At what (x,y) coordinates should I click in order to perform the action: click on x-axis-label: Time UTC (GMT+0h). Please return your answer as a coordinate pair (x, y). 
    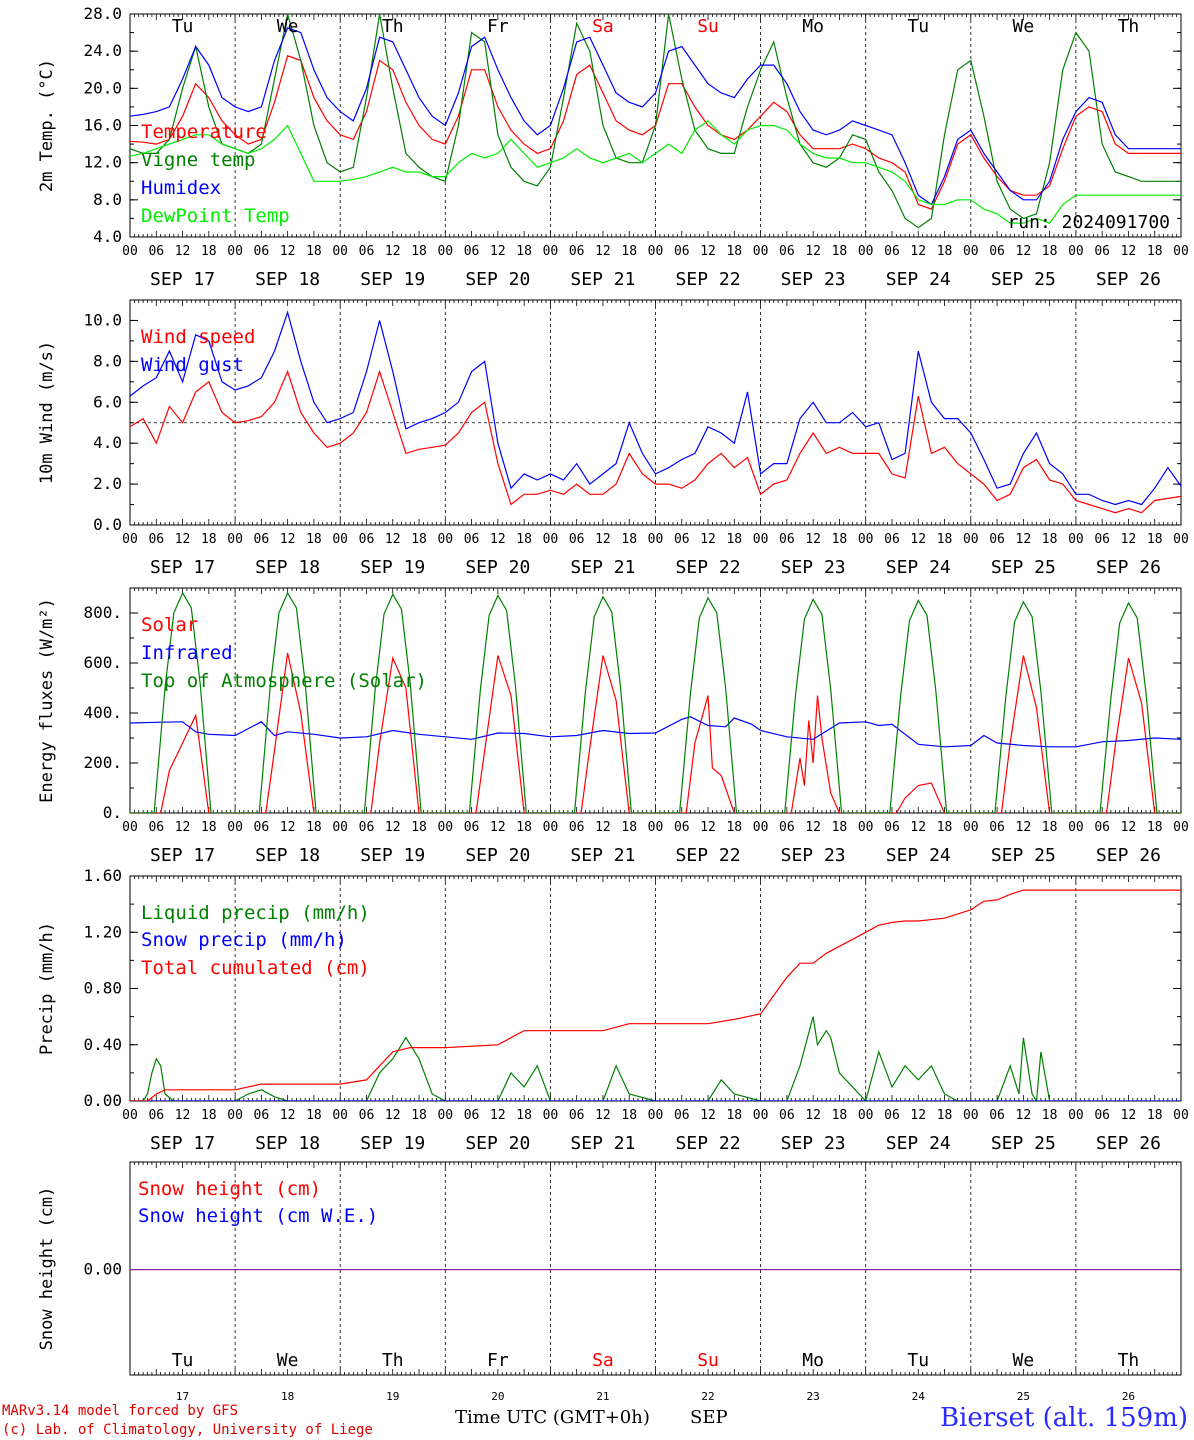
    Looking at the image, I should click on (552, 1417).